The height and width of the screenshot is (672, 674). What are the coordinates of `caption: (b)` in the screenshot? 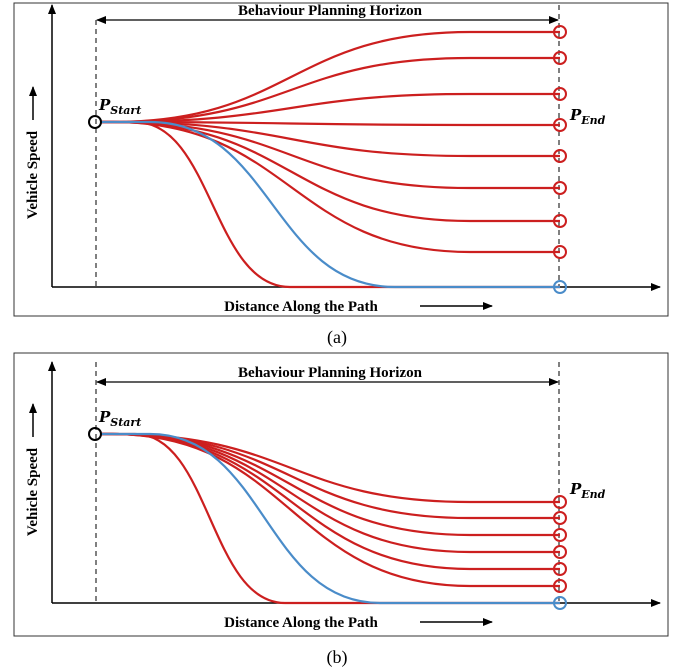 It's located at (337, 657).